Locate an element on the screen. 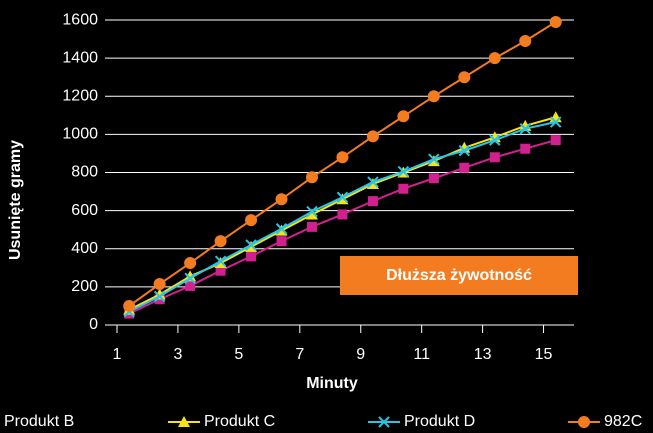  x-tick-label: 5 is located at coordinates (238, 354).